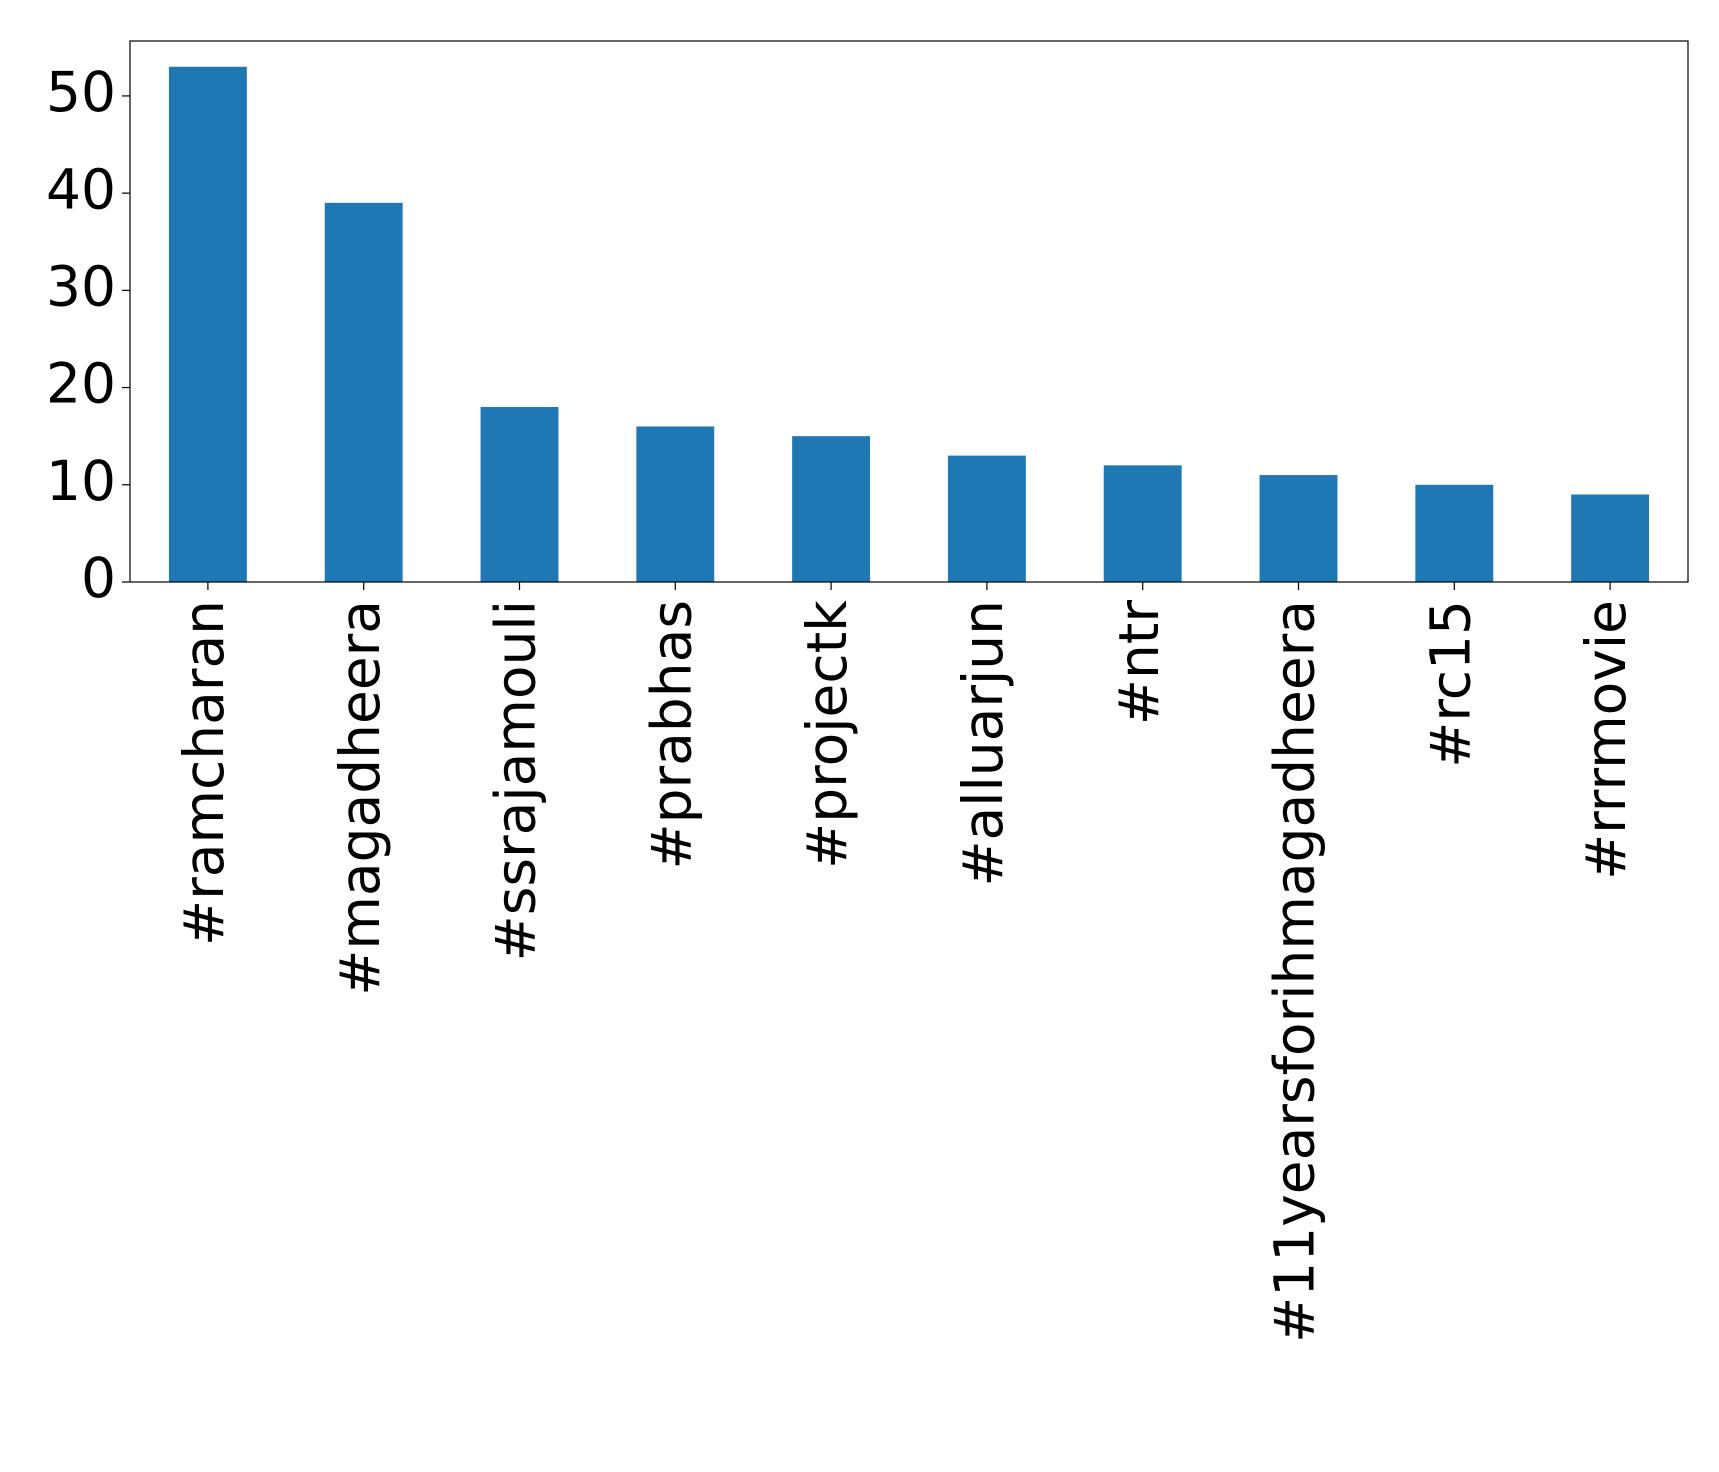 This screenshot has height=1472, width=1719. What do you see at coordinates (1139, 663) in the screenshot?
I see `x-tick-label: #ntr` at bounding box center [1139, 663].